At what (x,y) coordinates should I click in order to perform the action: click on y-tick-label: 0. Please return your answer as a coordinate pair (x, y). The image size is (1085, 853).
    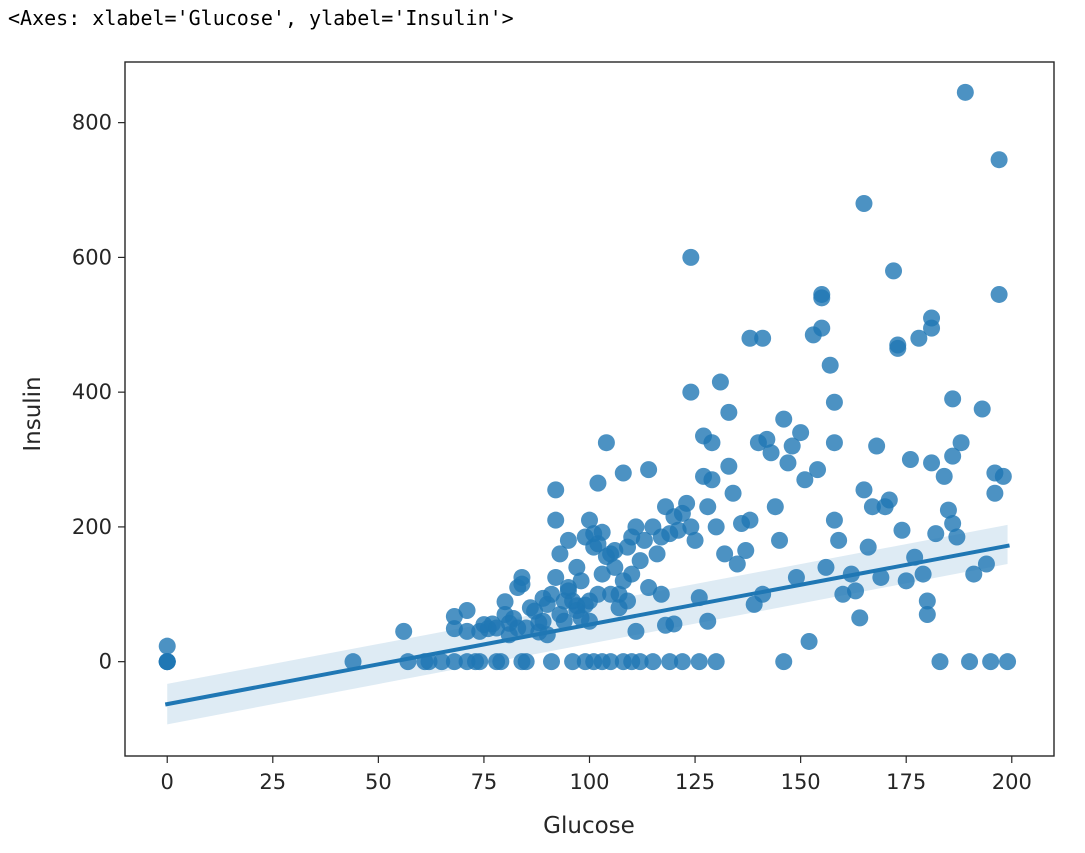
    Looking at the image, I should click on (105, 662).